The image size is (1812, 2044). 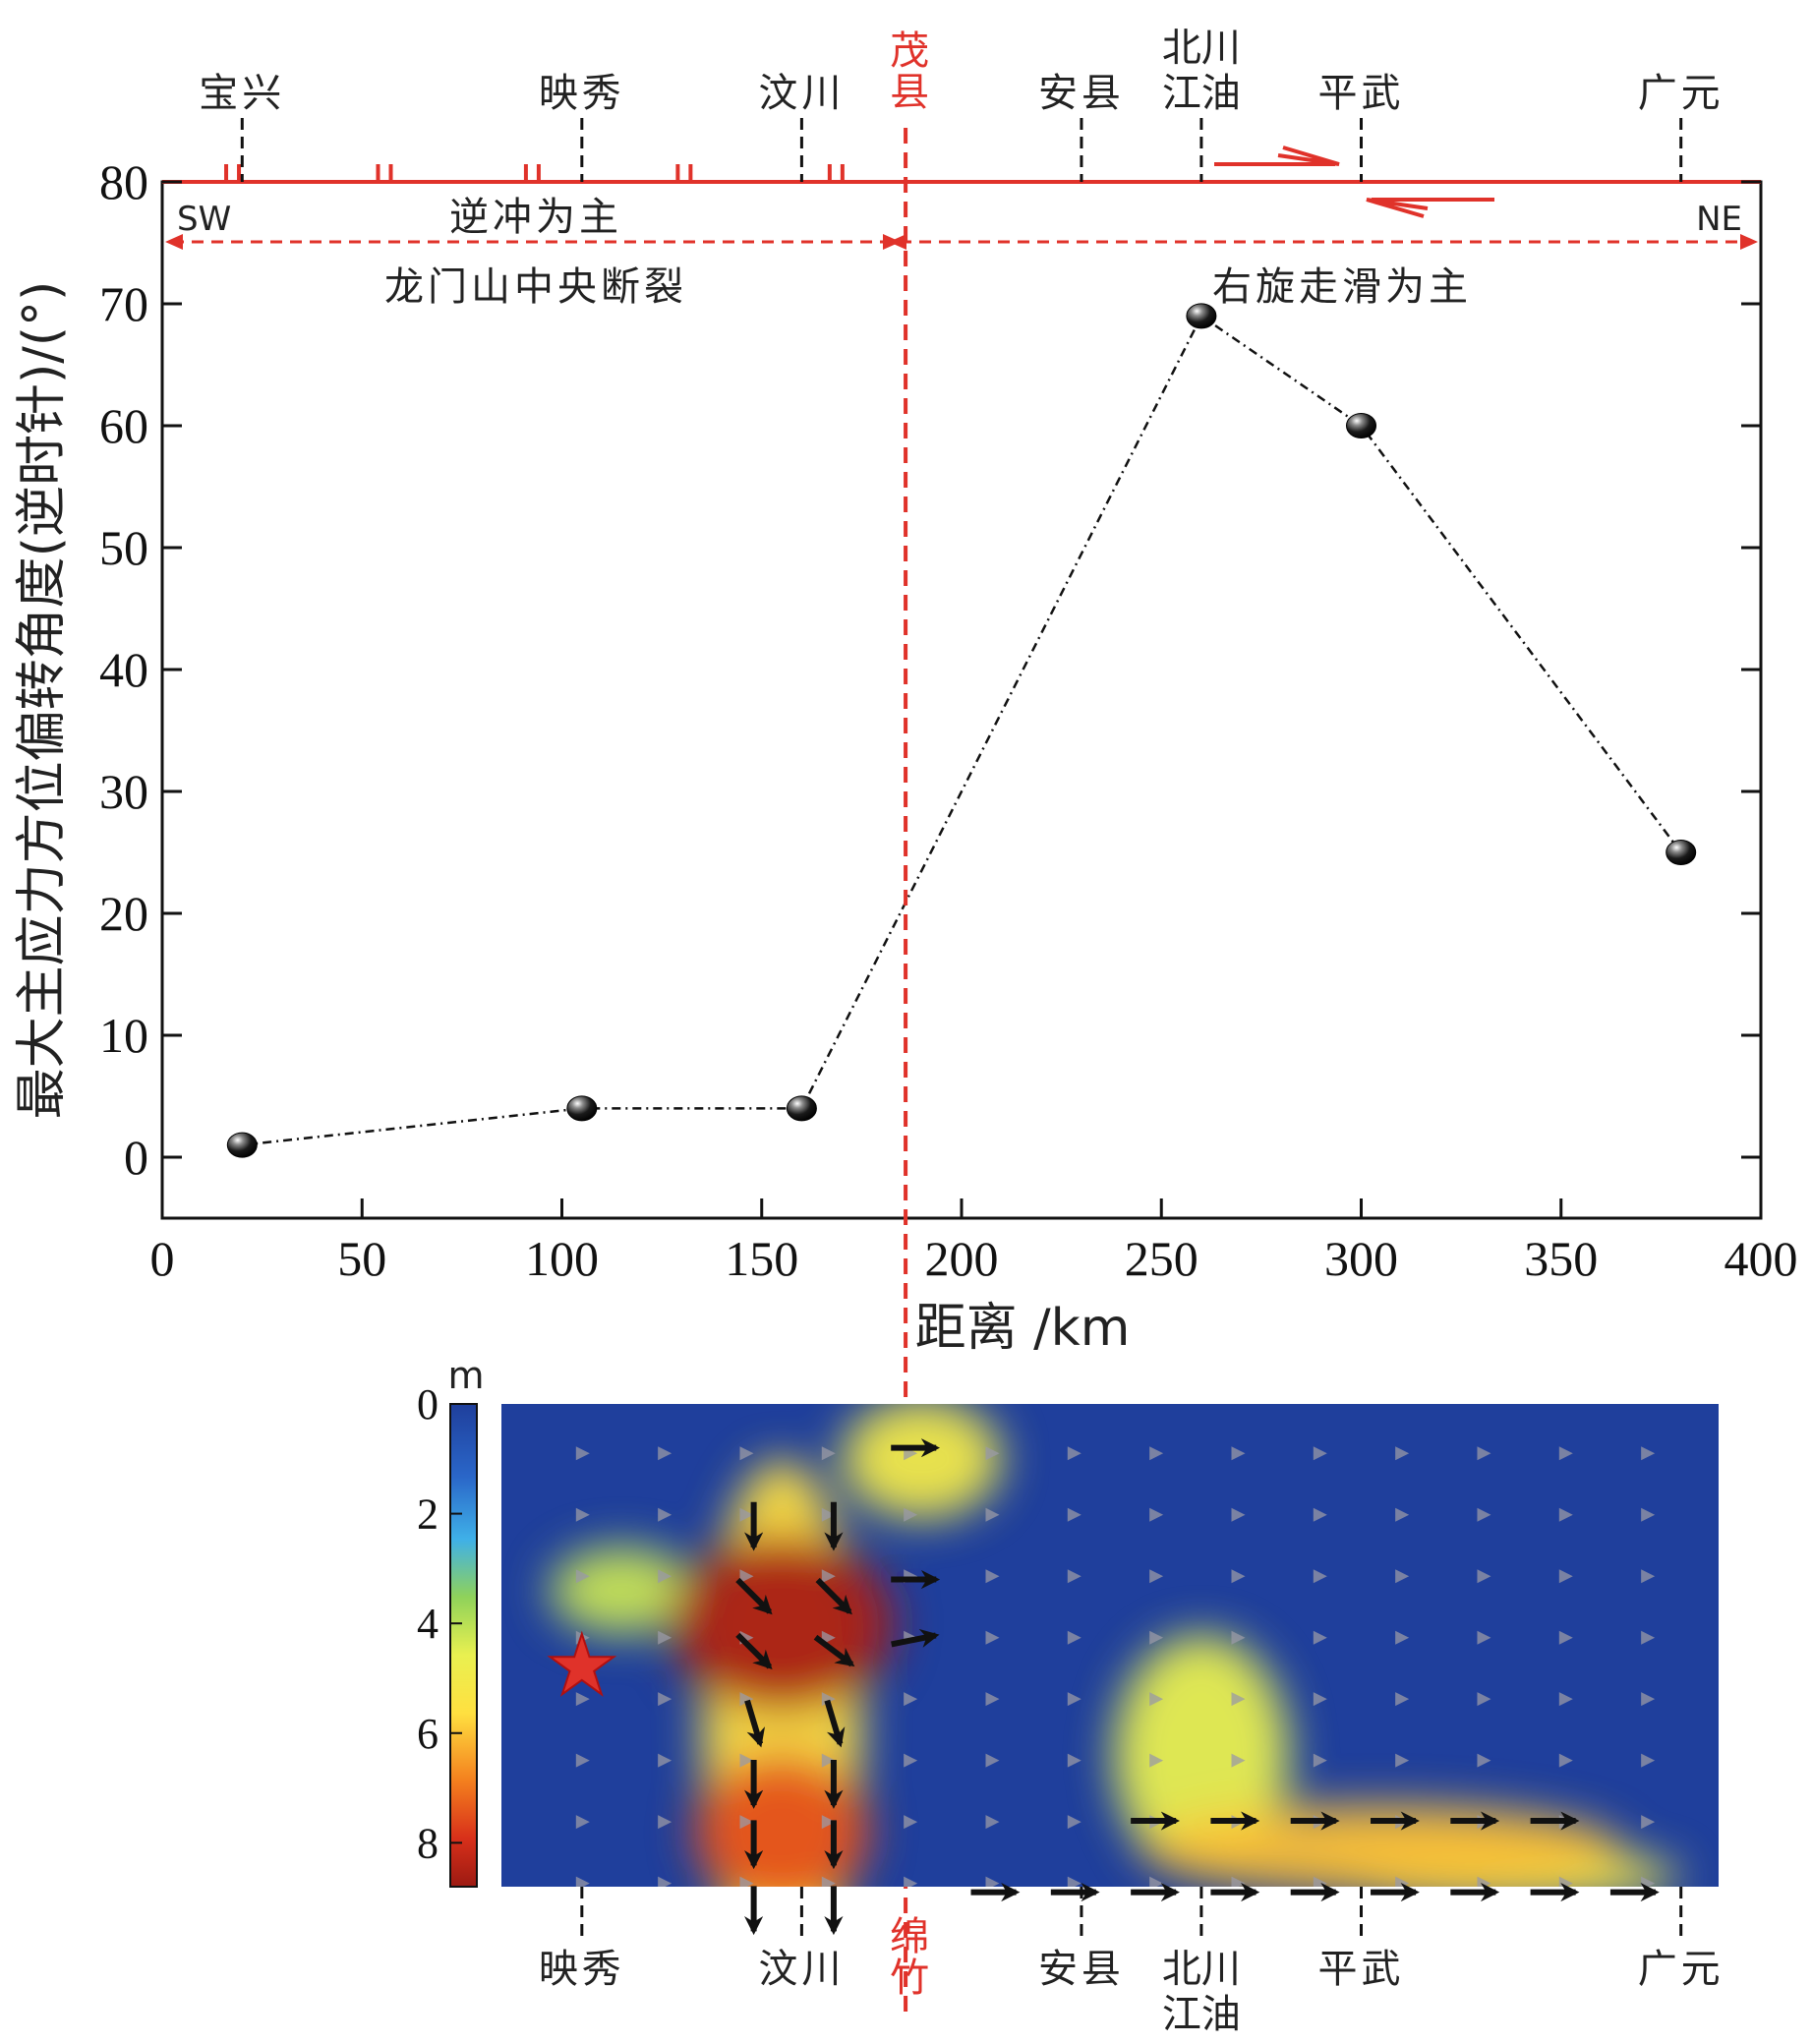 What do you see at coordinates (535, 287) in the screenshot?
I see `fault-label: 龙门山中央断裂` at bounding box center [535, 287].